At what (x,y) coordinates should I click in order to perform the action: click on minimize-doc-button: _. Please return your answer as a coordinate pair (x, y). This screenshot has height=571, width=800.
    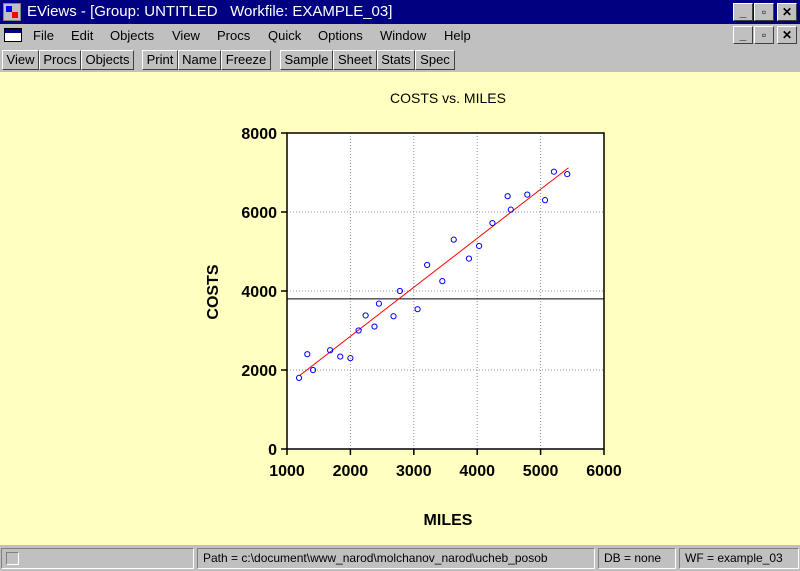
    Looking at the image, I should click on (743, 35).